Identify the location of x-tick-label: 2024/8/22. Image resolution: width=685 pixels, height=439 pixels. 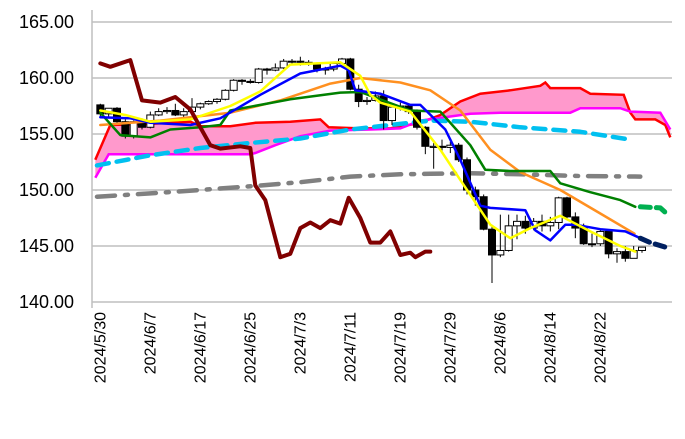
(600, 347).